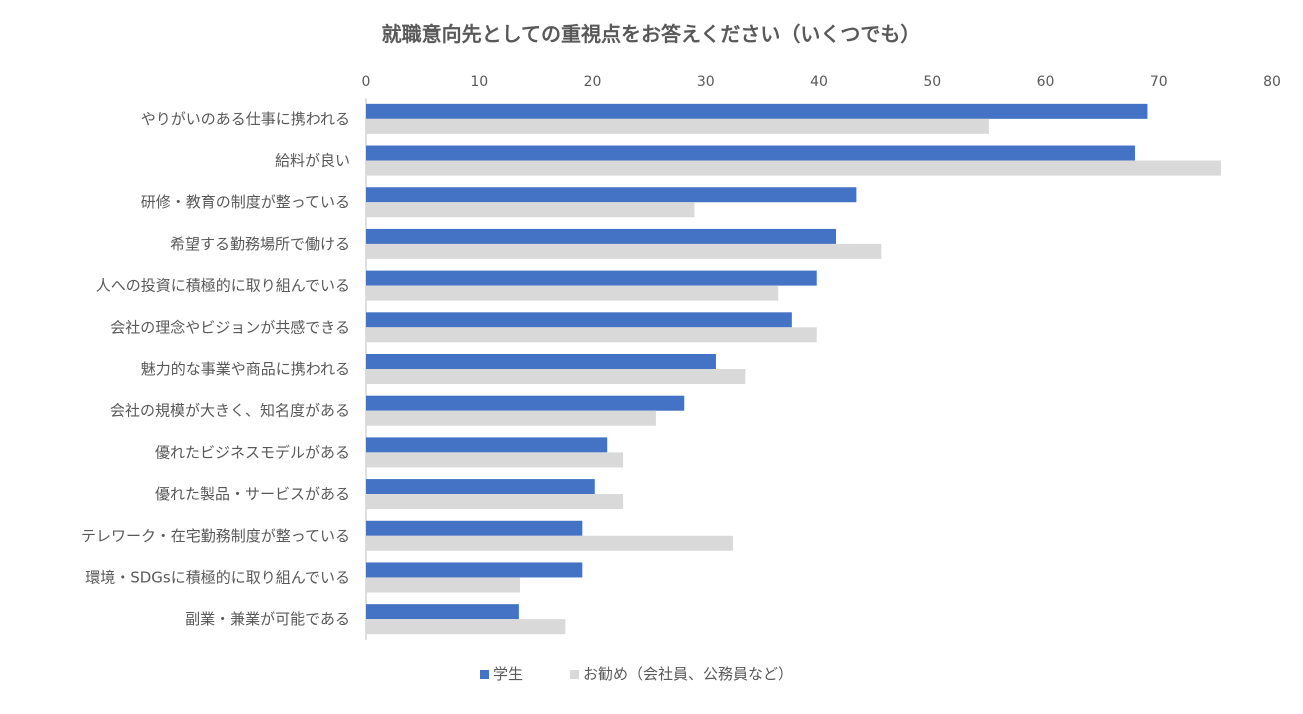 This screenshot has width=1303, height=714. Describe the element at coordinates (245, 119) in the screenshot. I see `category-label: やりがいのある仕事に携われる` at that location.